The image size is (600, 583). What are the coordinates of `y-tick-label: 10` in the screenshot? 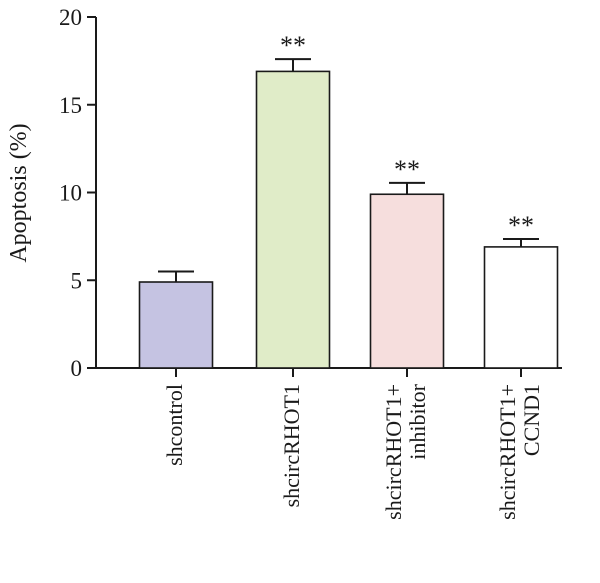 It's located at (70, 193).